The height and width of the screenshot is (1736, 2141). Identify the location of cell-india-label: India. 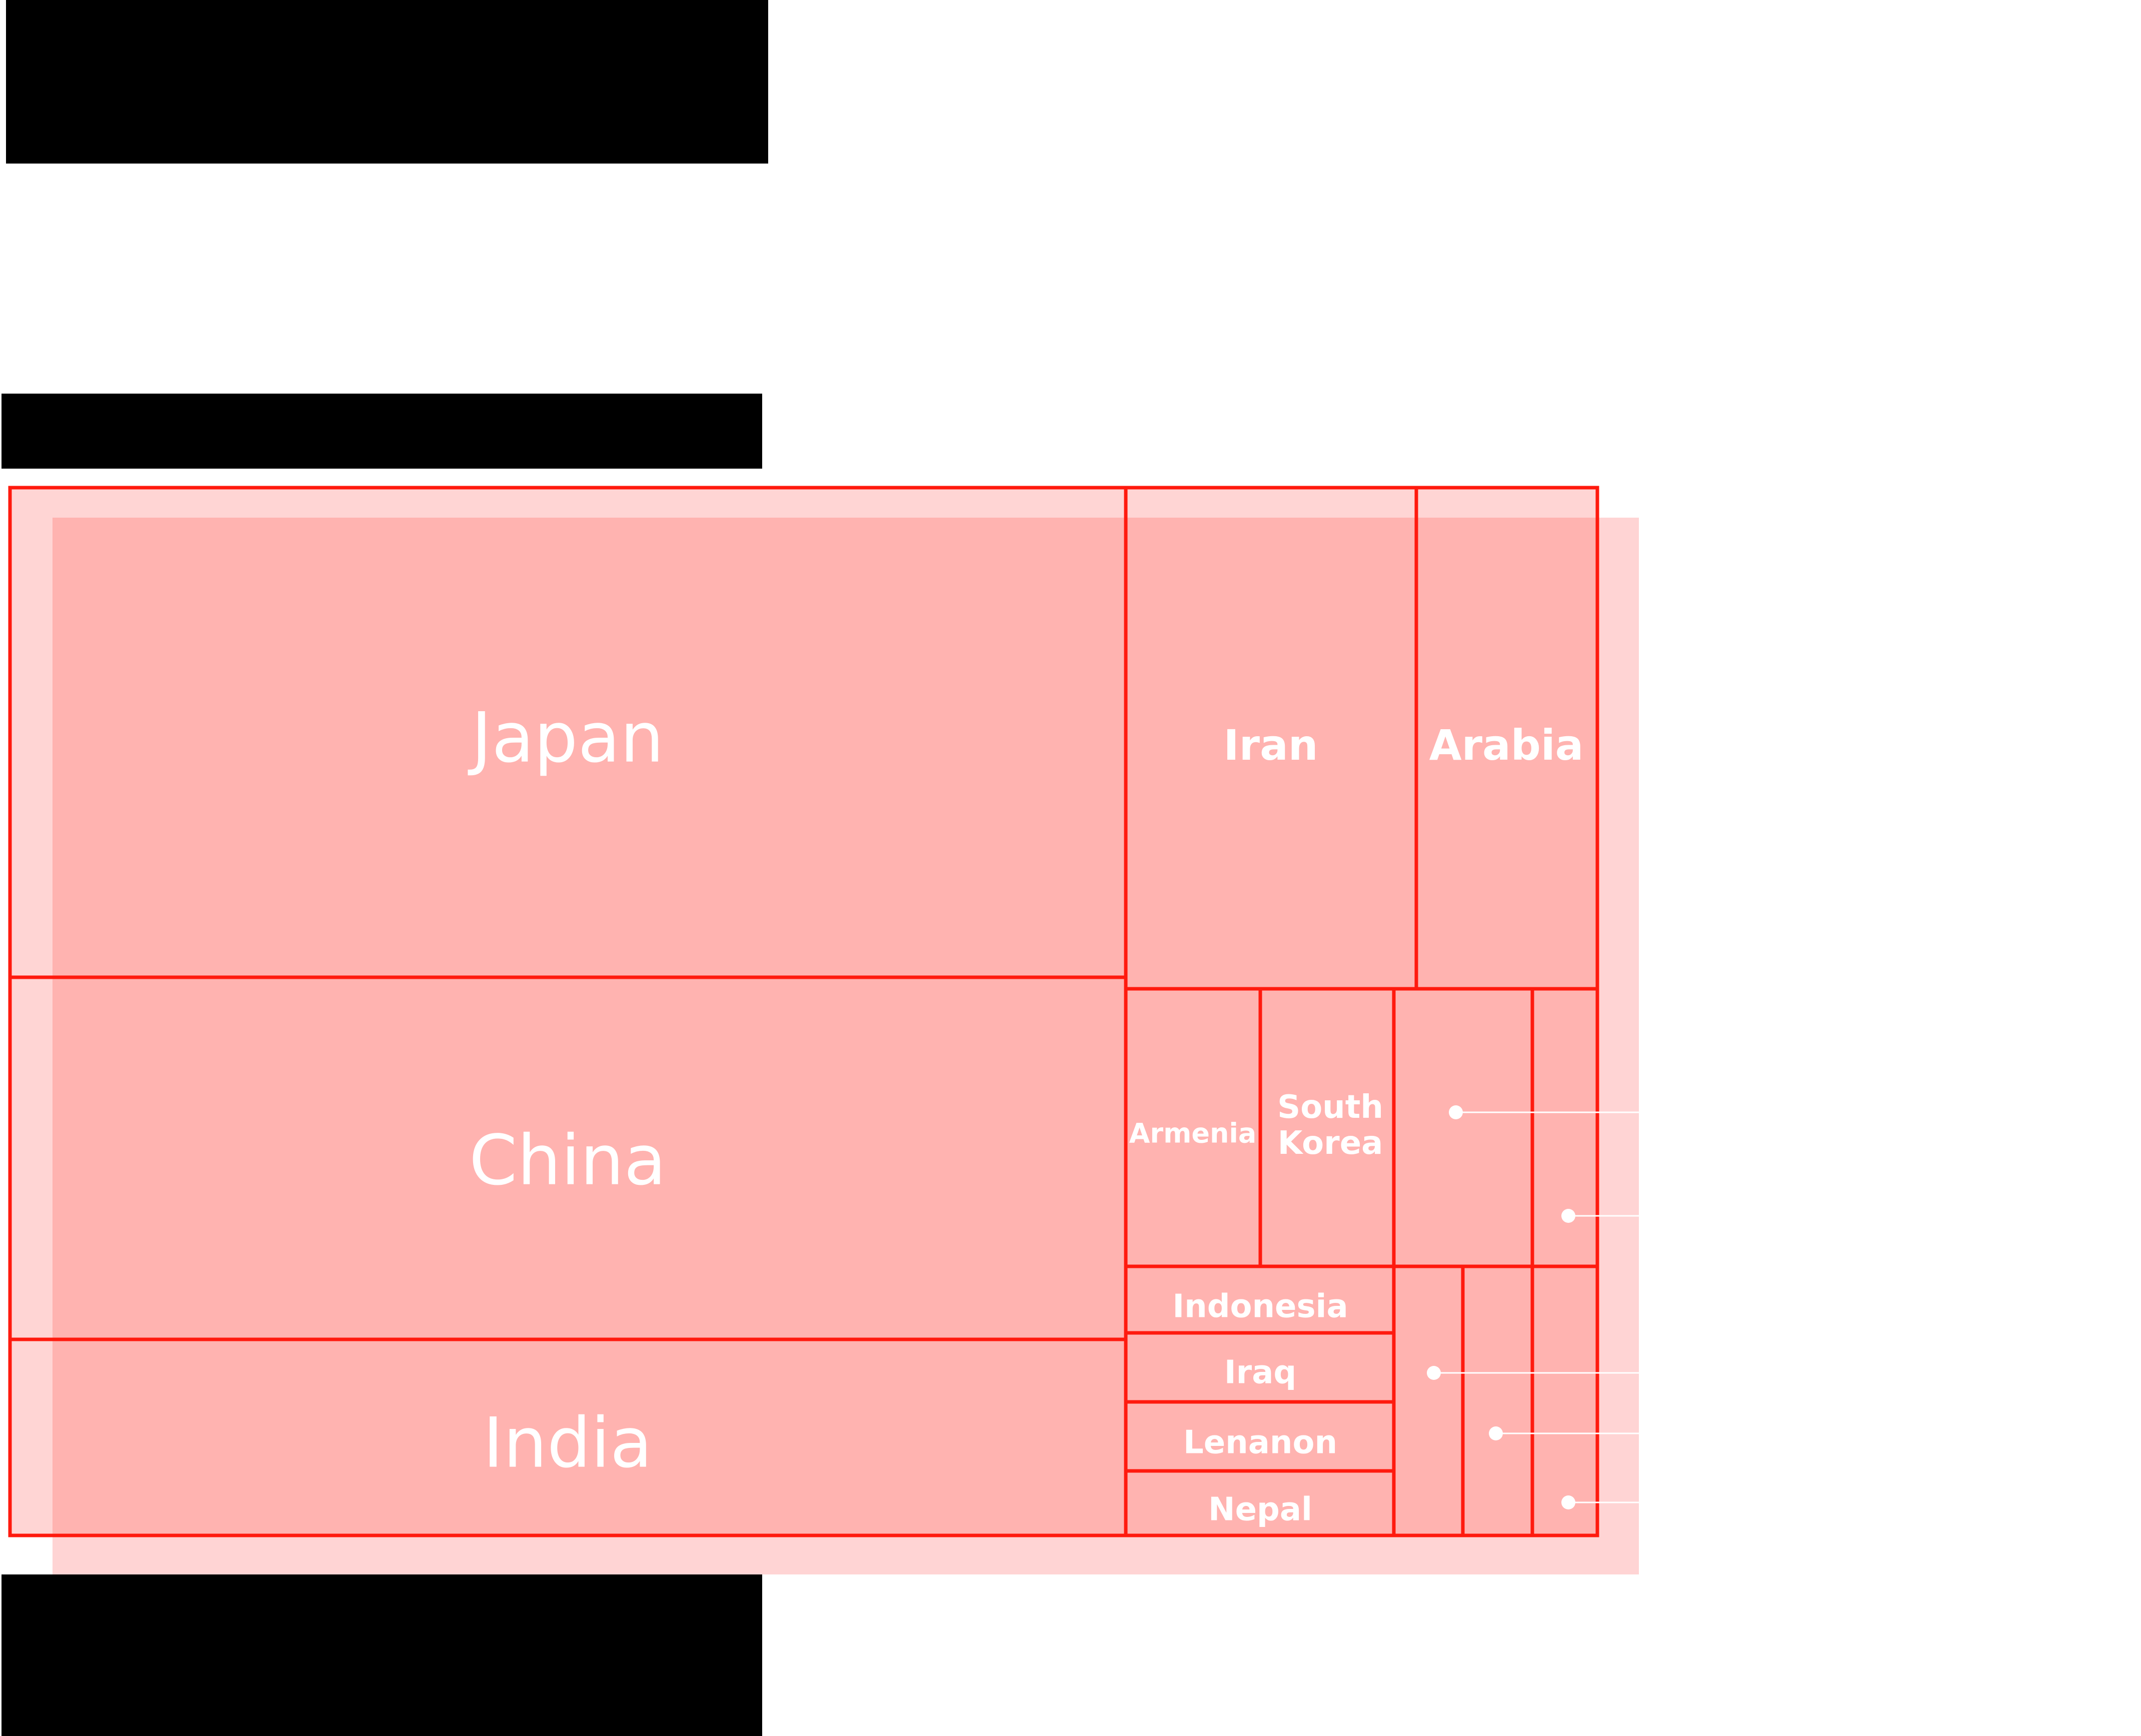
(568, 1443).